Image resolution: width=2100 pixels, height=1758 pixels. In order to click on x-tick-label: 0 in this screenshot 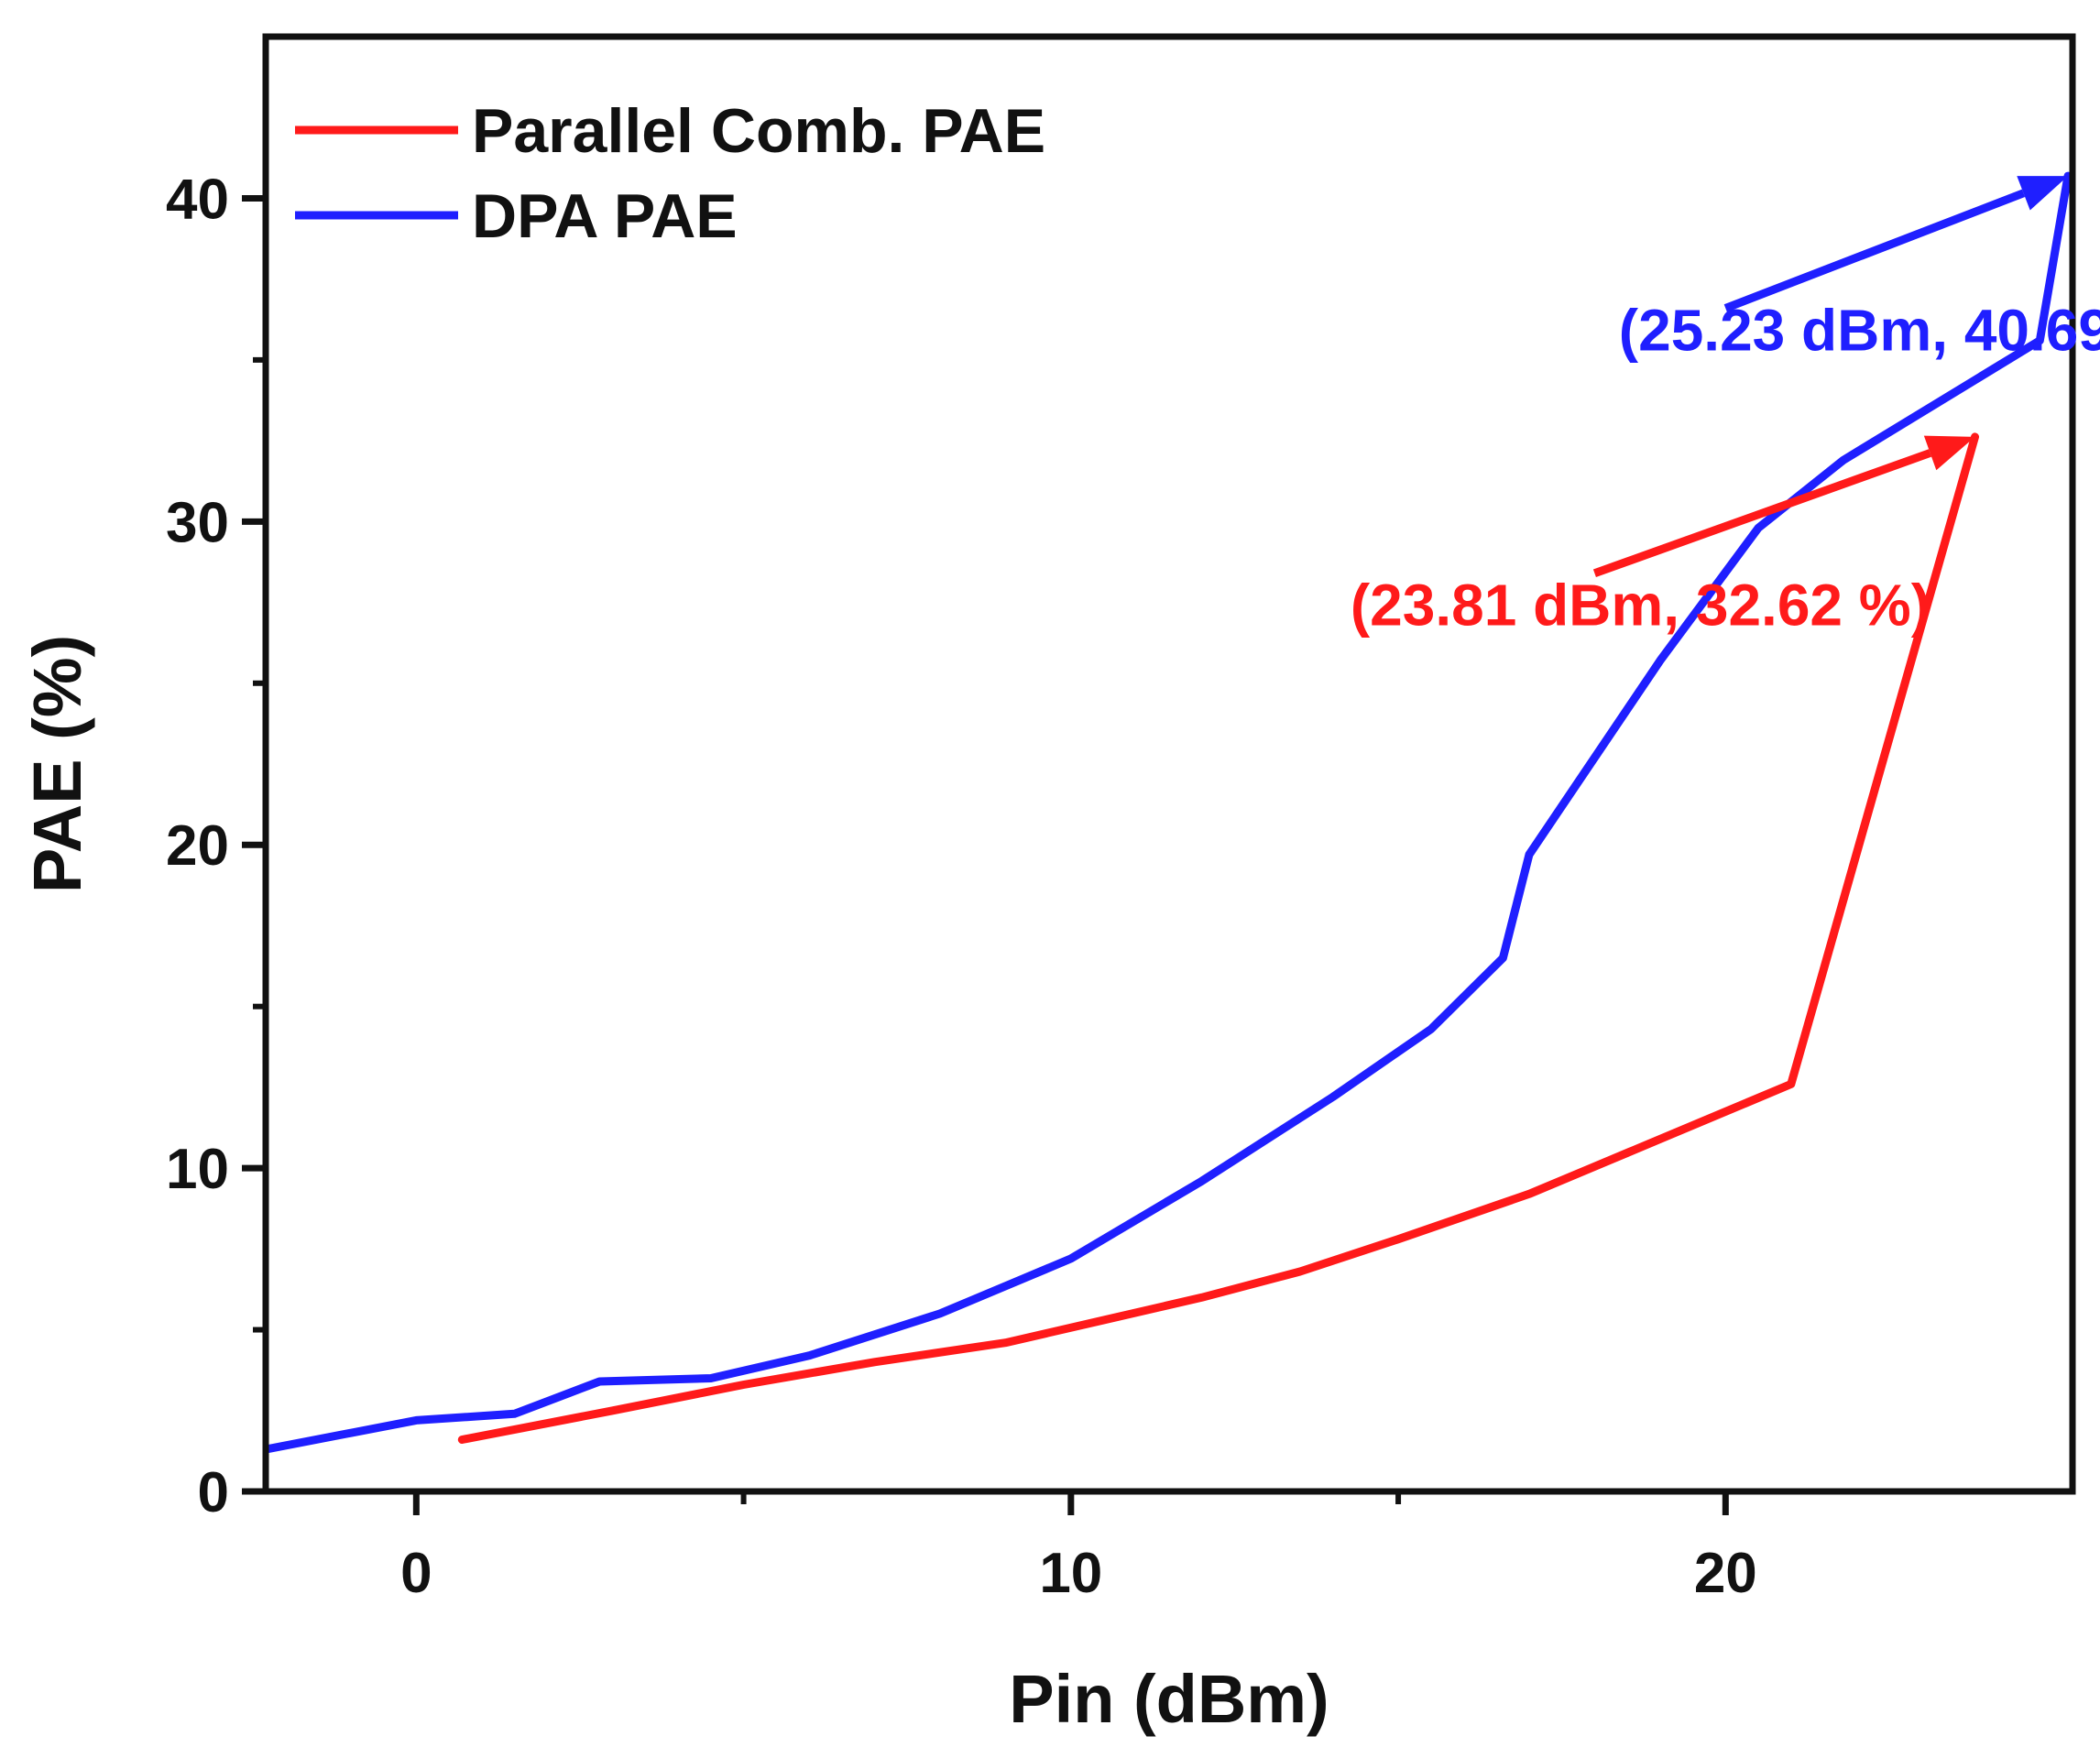, I will do `click(416, 1573)`.